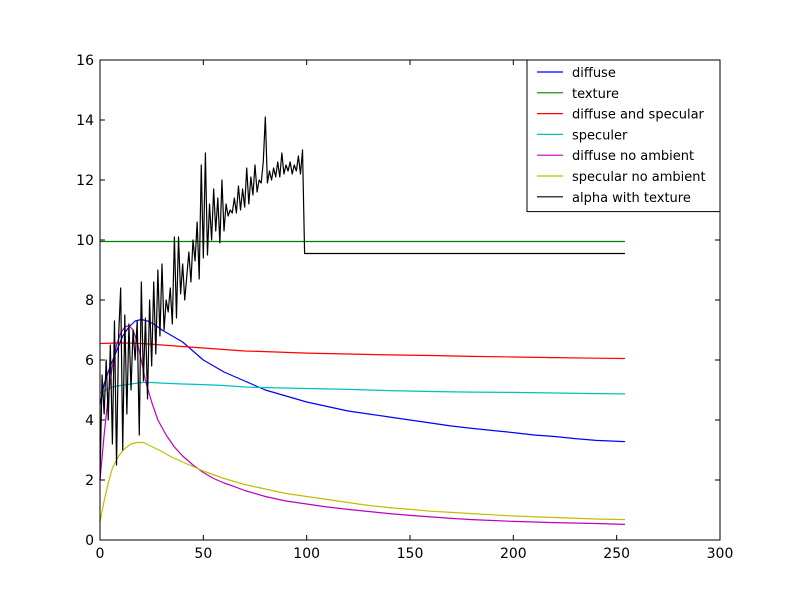  I want to click on y-tick-label: 0, so click(89, 541).